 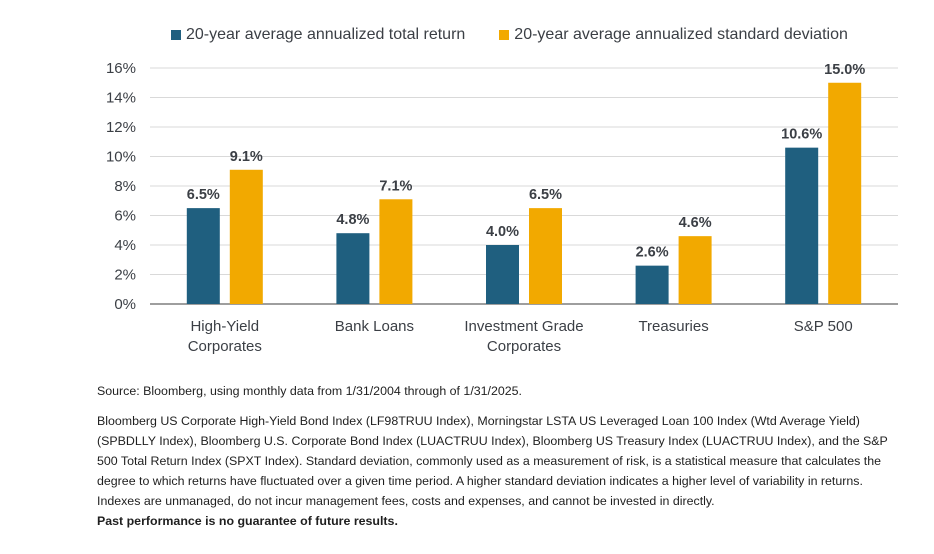 What do you see at coordinates (121, 98) in the screenshot?
I see `y-tick-label: 14%` at bounding box center [121, 98].